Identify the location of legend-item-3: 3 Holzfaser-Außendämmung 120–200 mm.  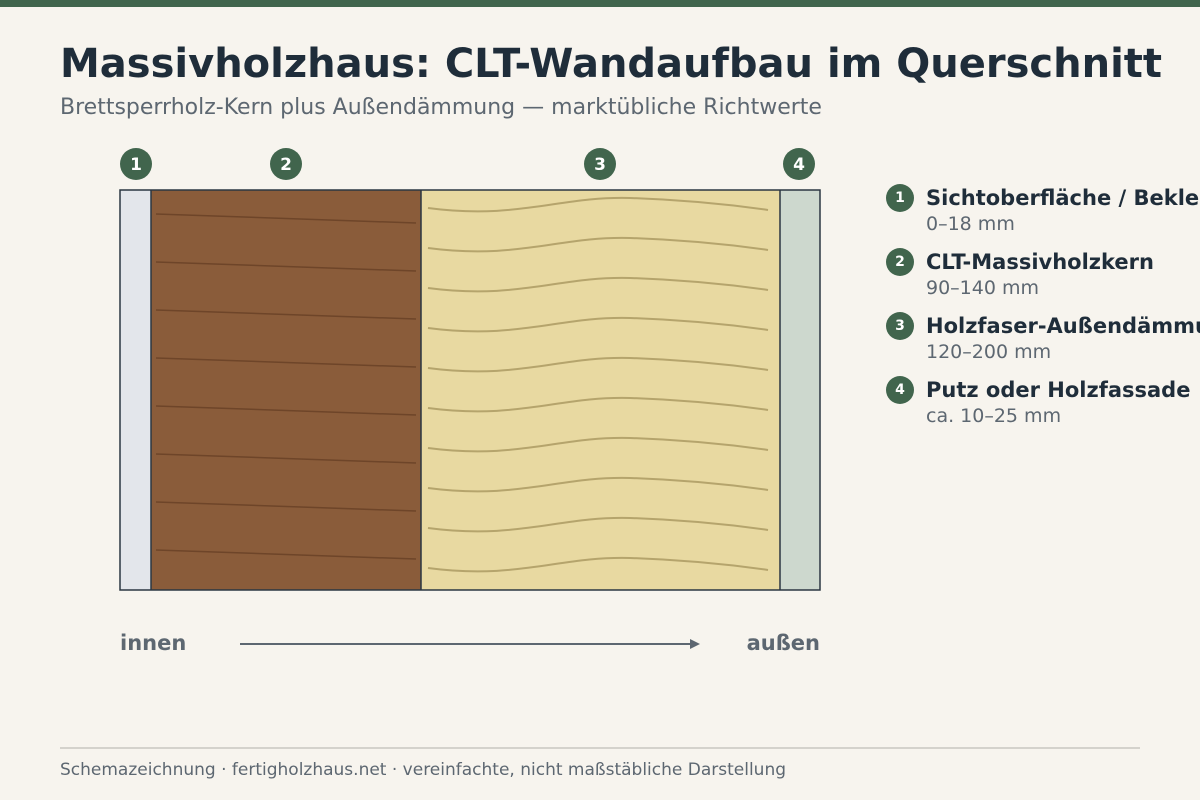
(1043, 344).